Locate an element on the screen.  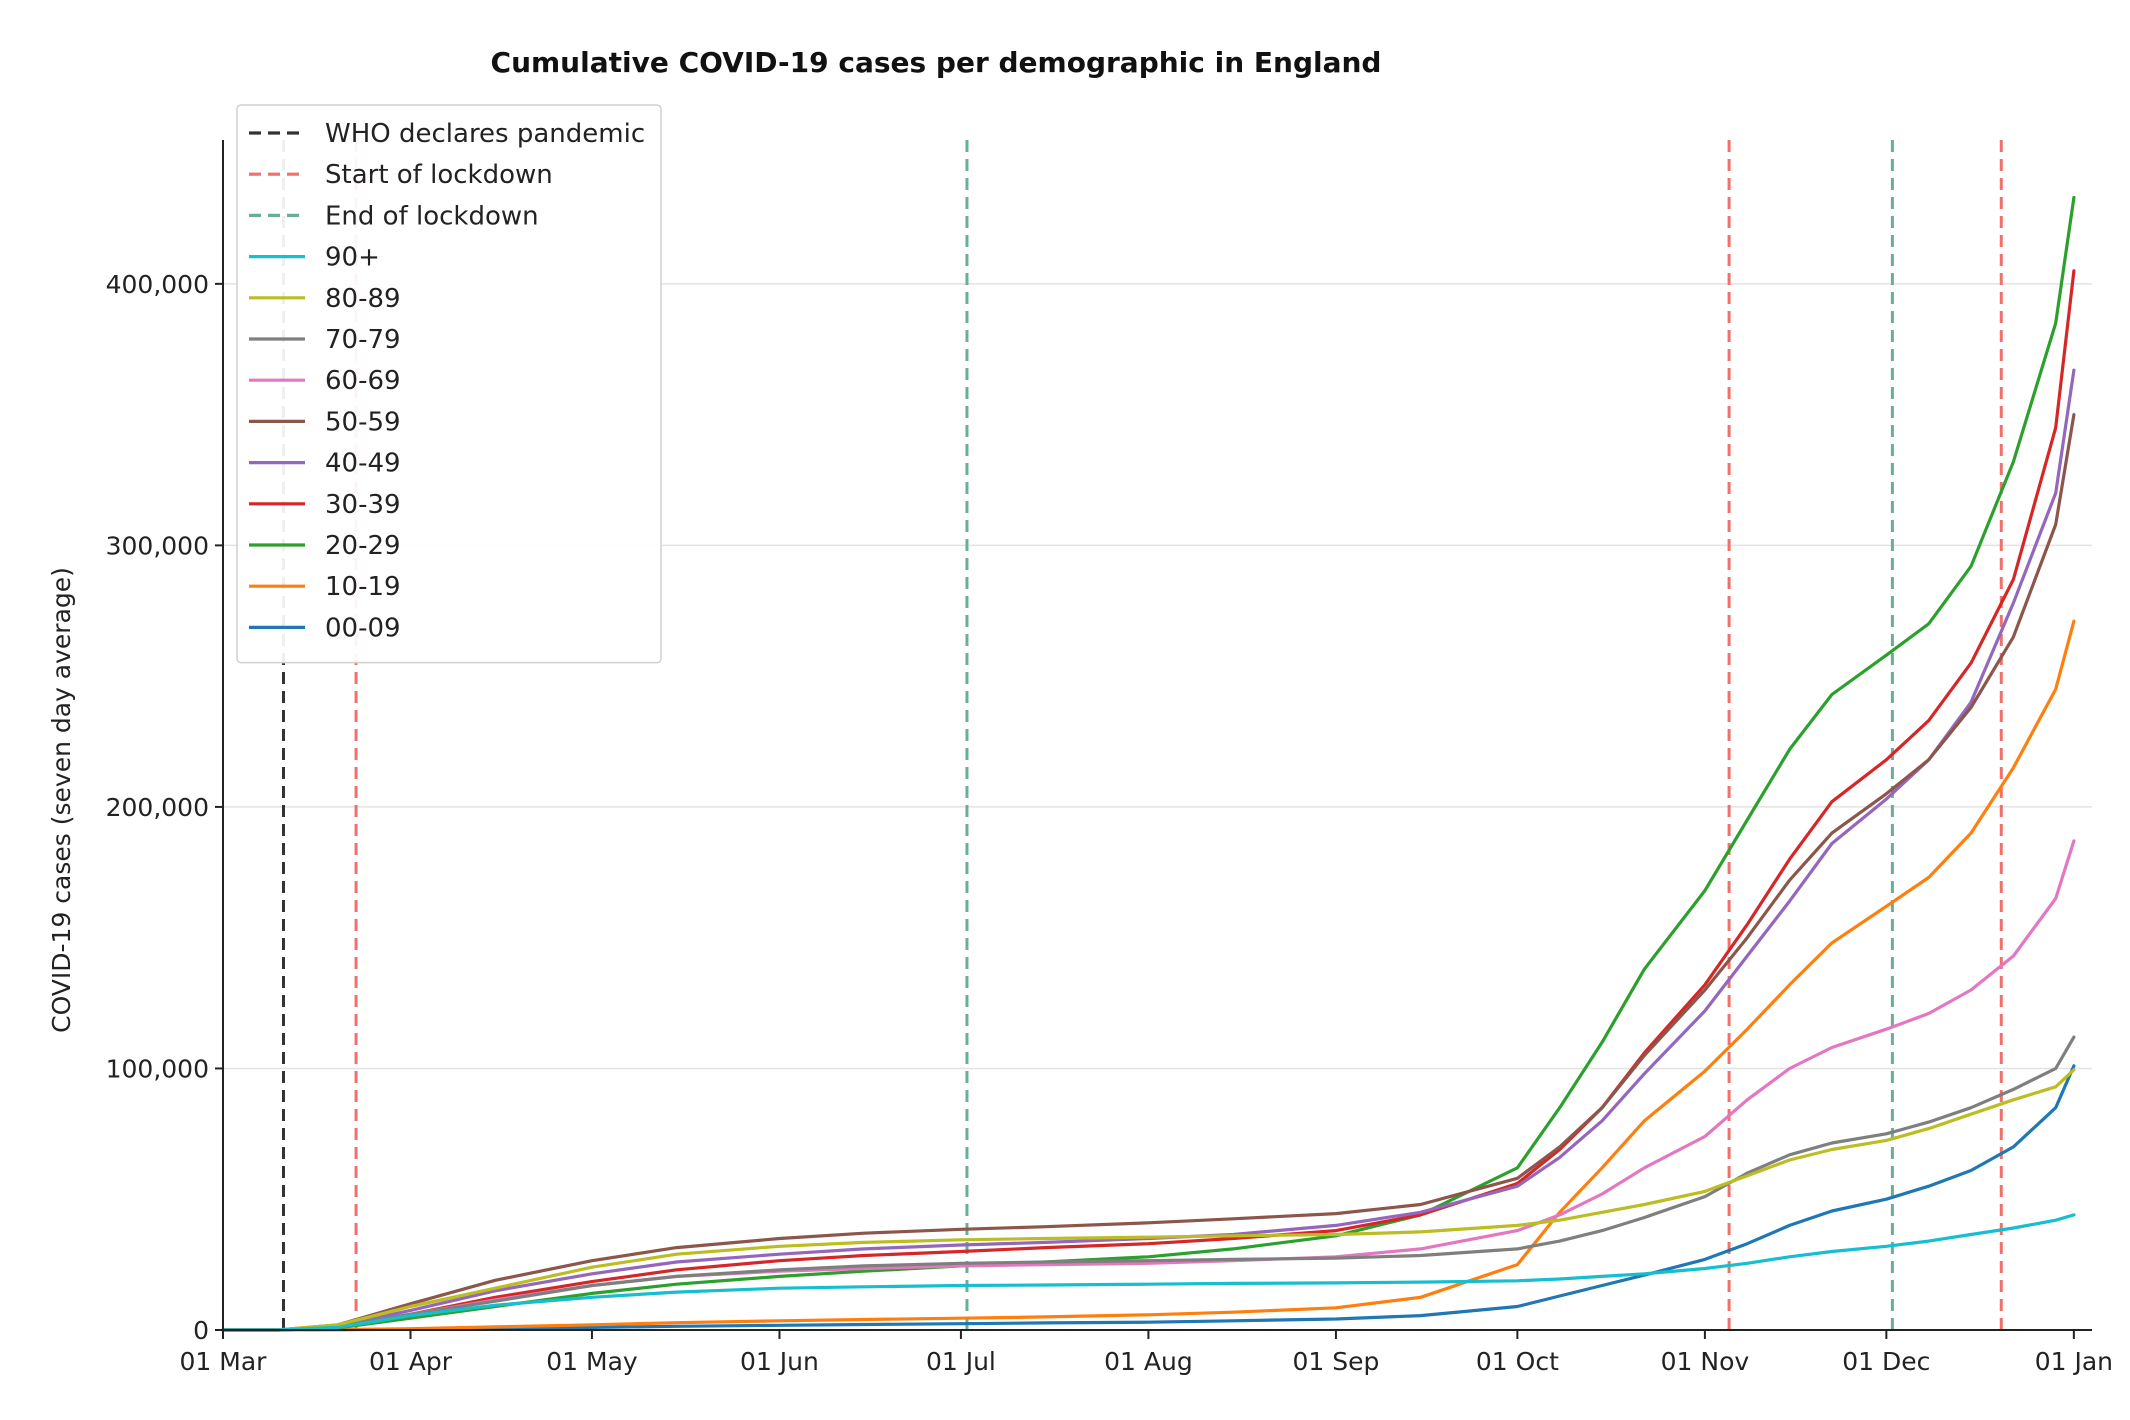
x-tick-label: 01 Apr is located at coordinates (411, 1361).